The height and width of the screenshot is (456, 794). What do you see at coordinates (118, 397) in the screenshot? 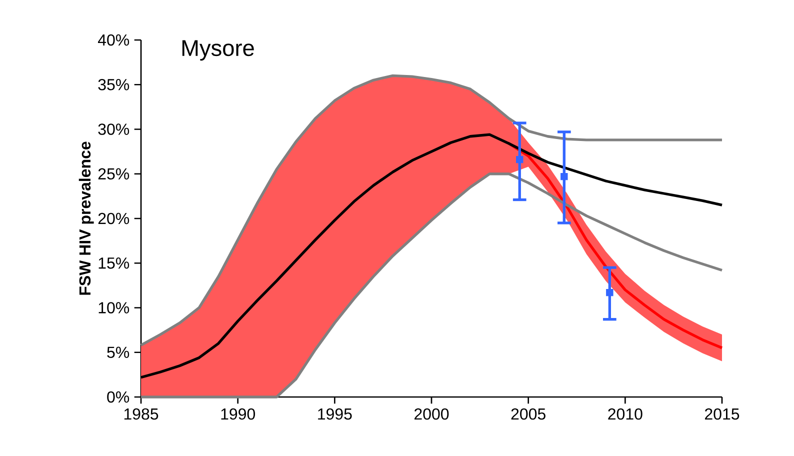
I see `y-tick-label: 0%` at bounding box center [118, 397].